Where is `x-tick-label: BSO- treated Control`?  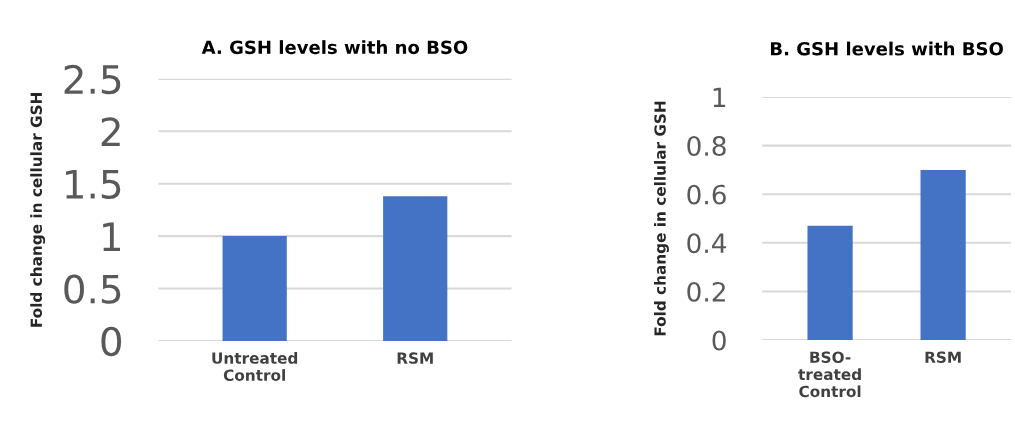
x-tick-label: BSO- treated Control is located at coordinates (829, 374).